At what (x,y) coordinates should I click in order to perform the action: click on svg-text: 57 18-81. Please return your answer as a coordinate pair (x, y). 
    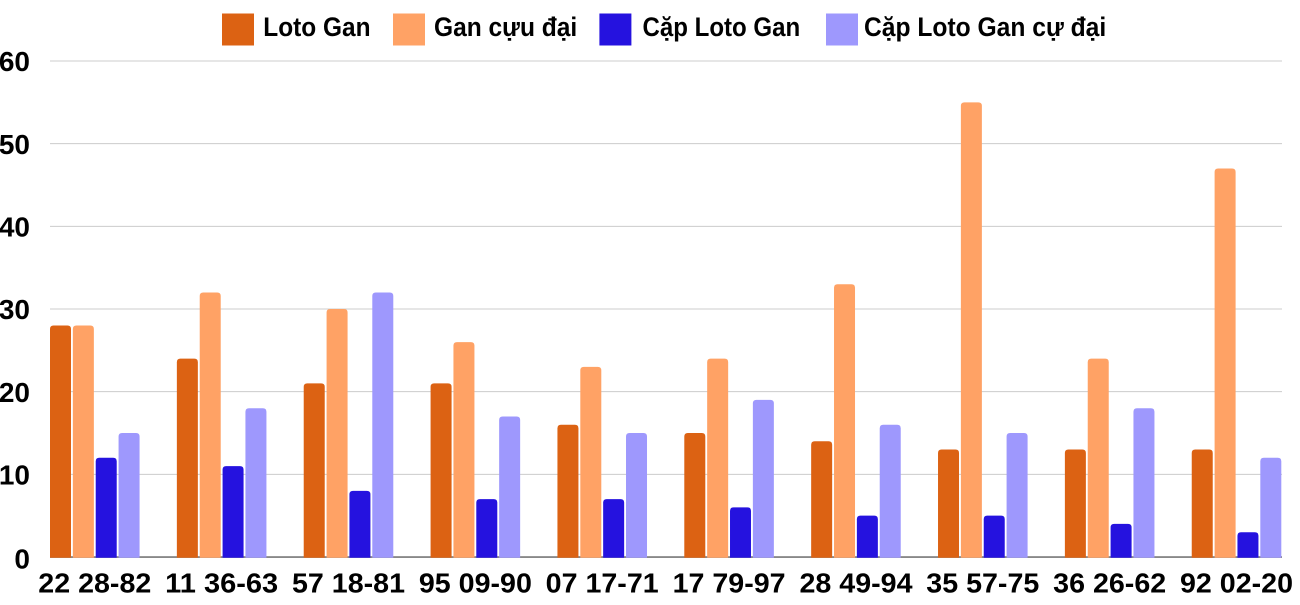
    Looking at the image, I should click on (348, 583).